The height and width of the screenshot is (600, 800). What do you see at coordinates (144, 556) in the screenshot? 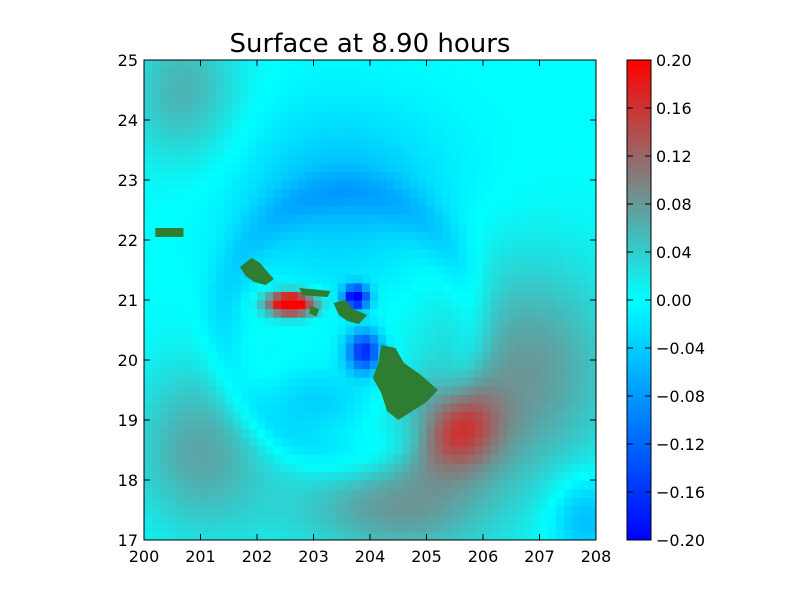
I see `x-tick-label: 200` at bounding box center [144, 556].